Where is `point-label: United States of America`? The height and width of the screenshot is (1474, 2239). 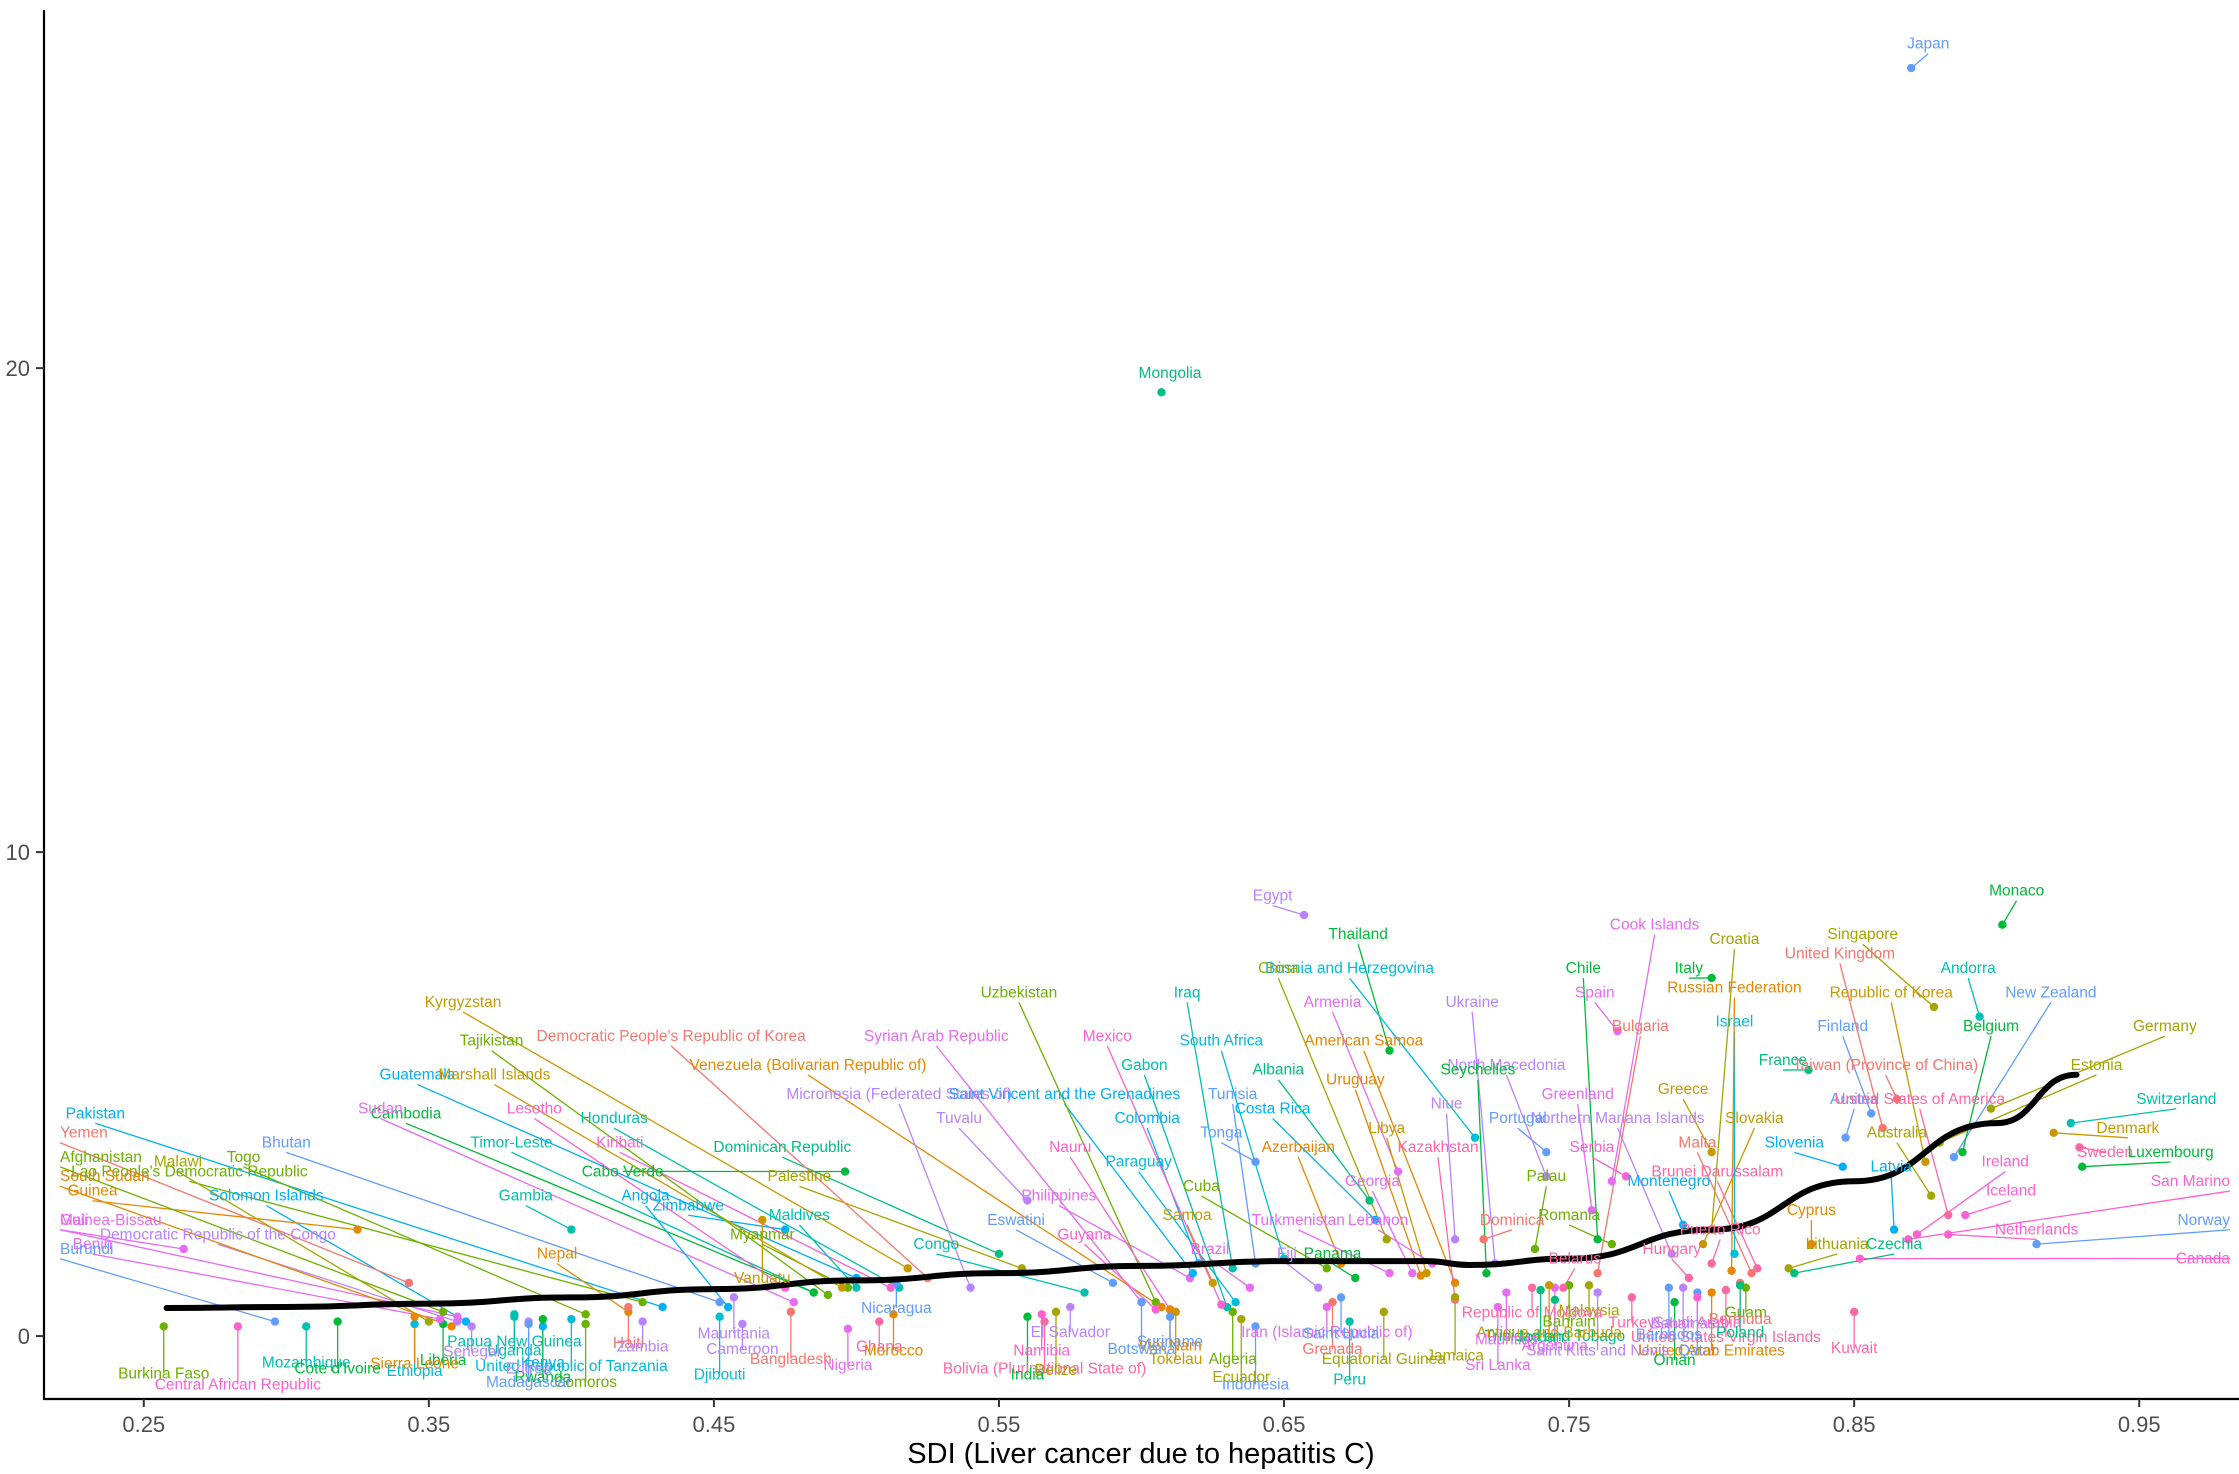 point-label: United States of America is located at coordinates (1919, 1099).